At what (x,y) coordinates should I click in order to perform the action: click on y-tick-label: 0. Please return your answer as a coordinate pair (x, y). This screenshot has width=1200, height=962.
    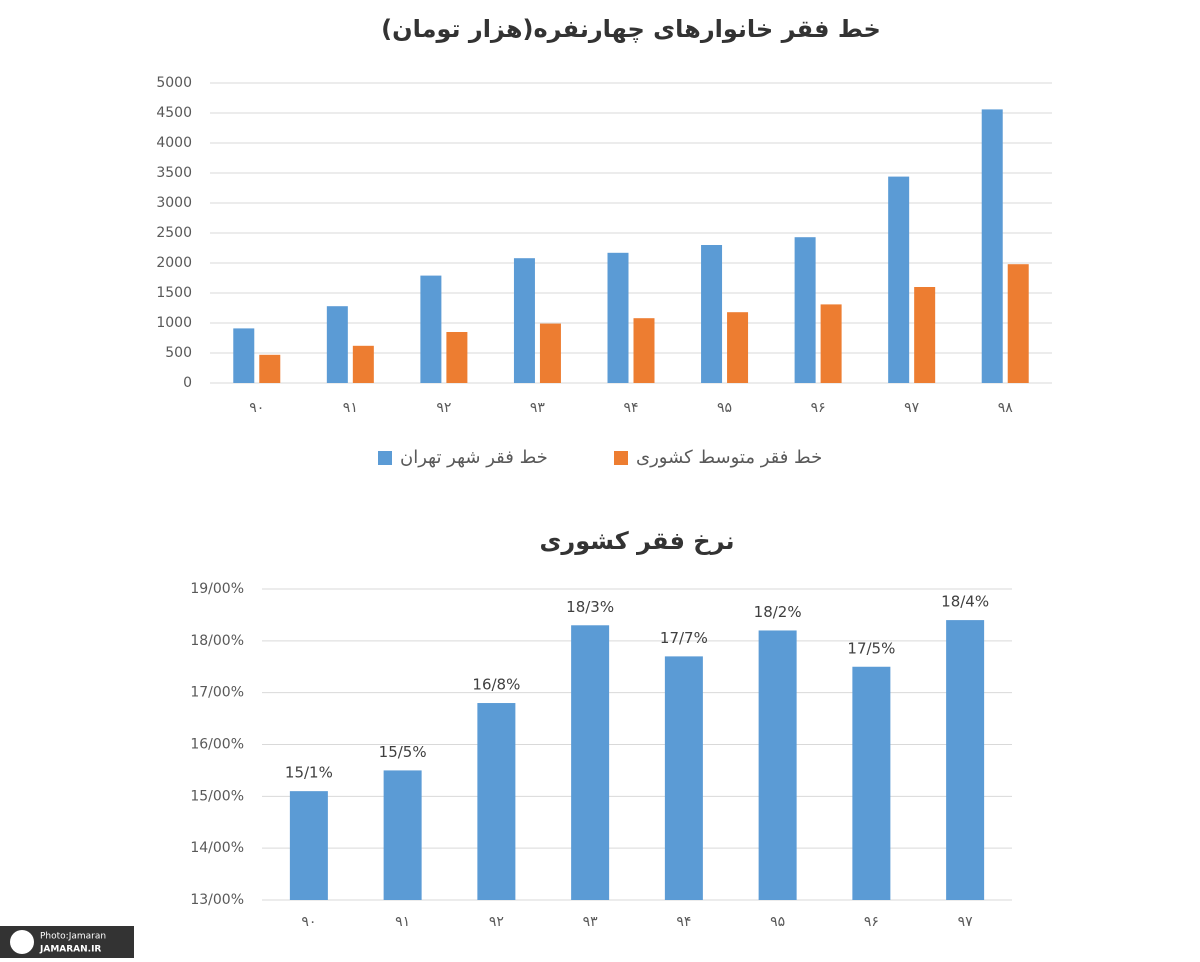
    Looking at the image, I should click on (187, 383).